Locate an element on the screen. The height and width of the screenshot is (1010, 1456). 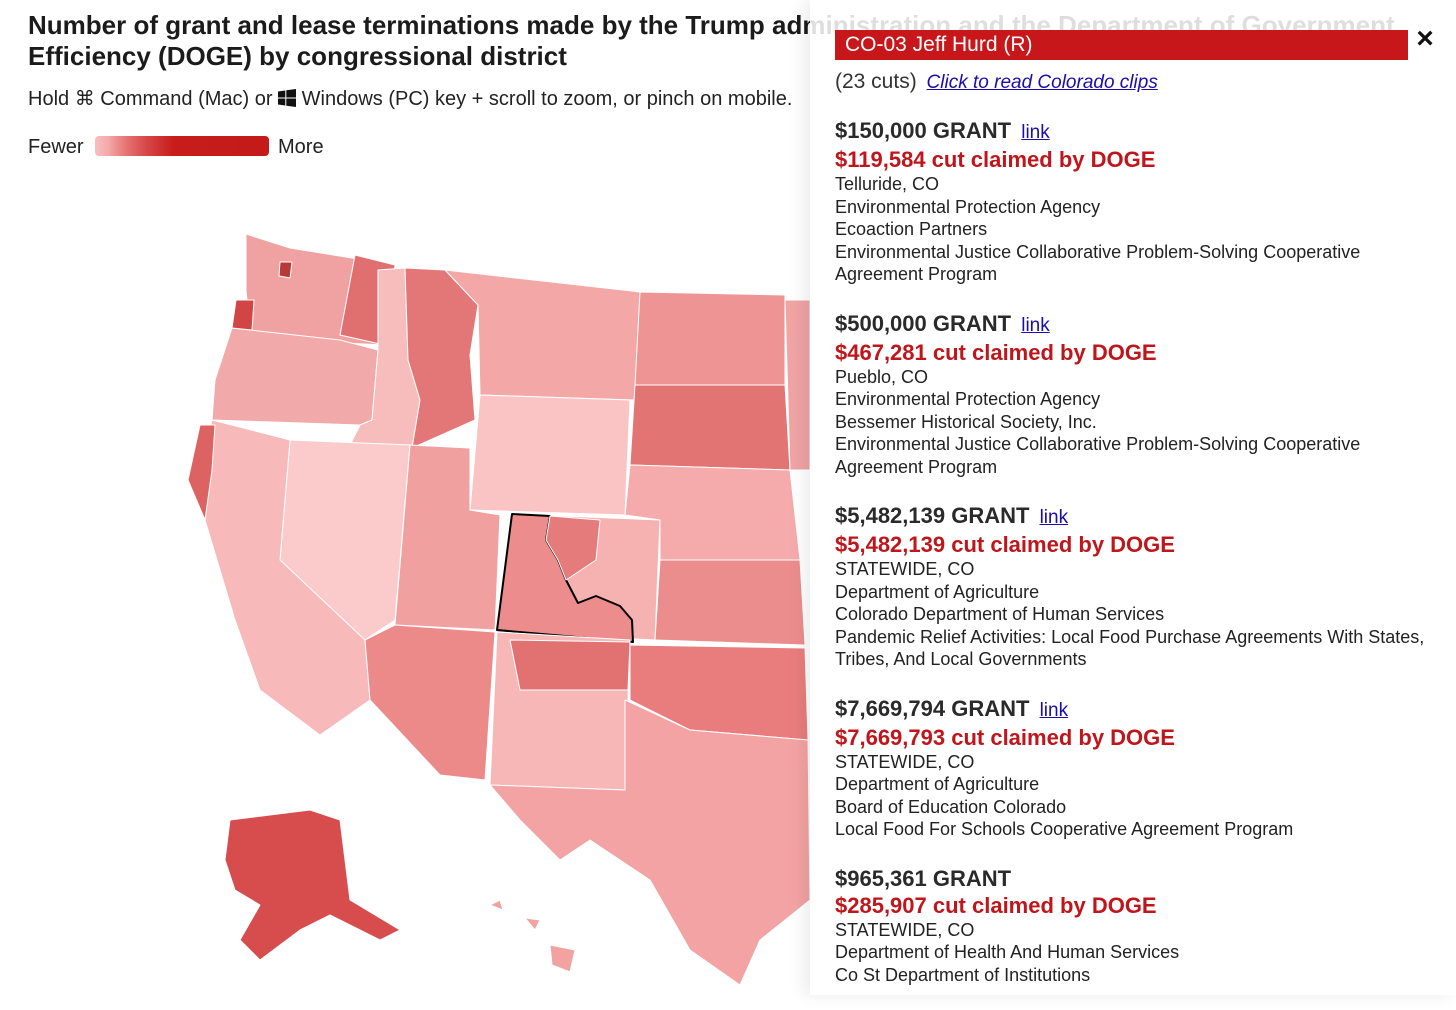
close-icon: × is located at coordinates (1425, 38).